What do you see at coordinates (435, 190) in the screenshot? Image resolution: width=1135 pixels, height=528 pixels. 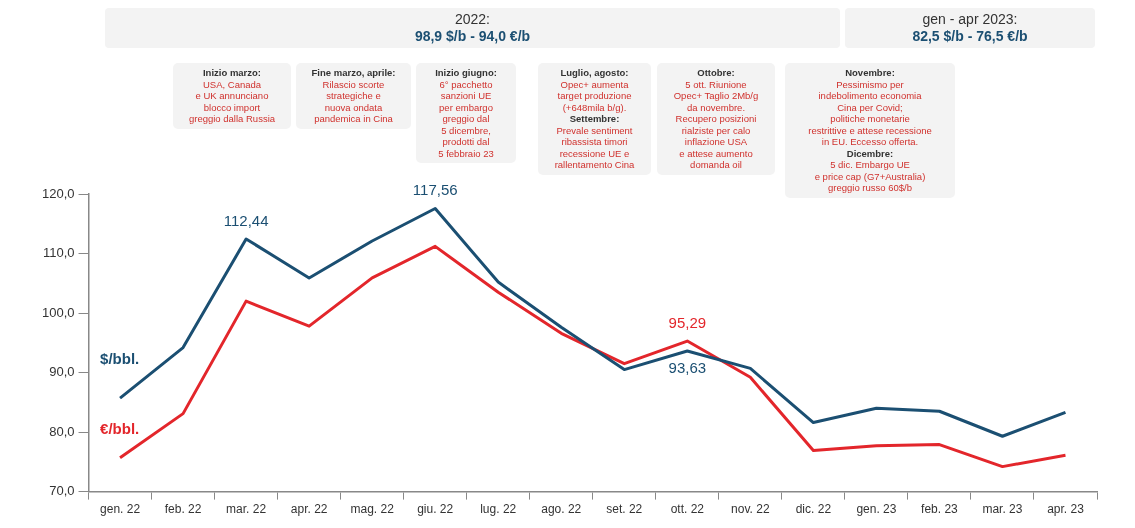 I see `data-label: 117,56` at bounding box center [435, 190].